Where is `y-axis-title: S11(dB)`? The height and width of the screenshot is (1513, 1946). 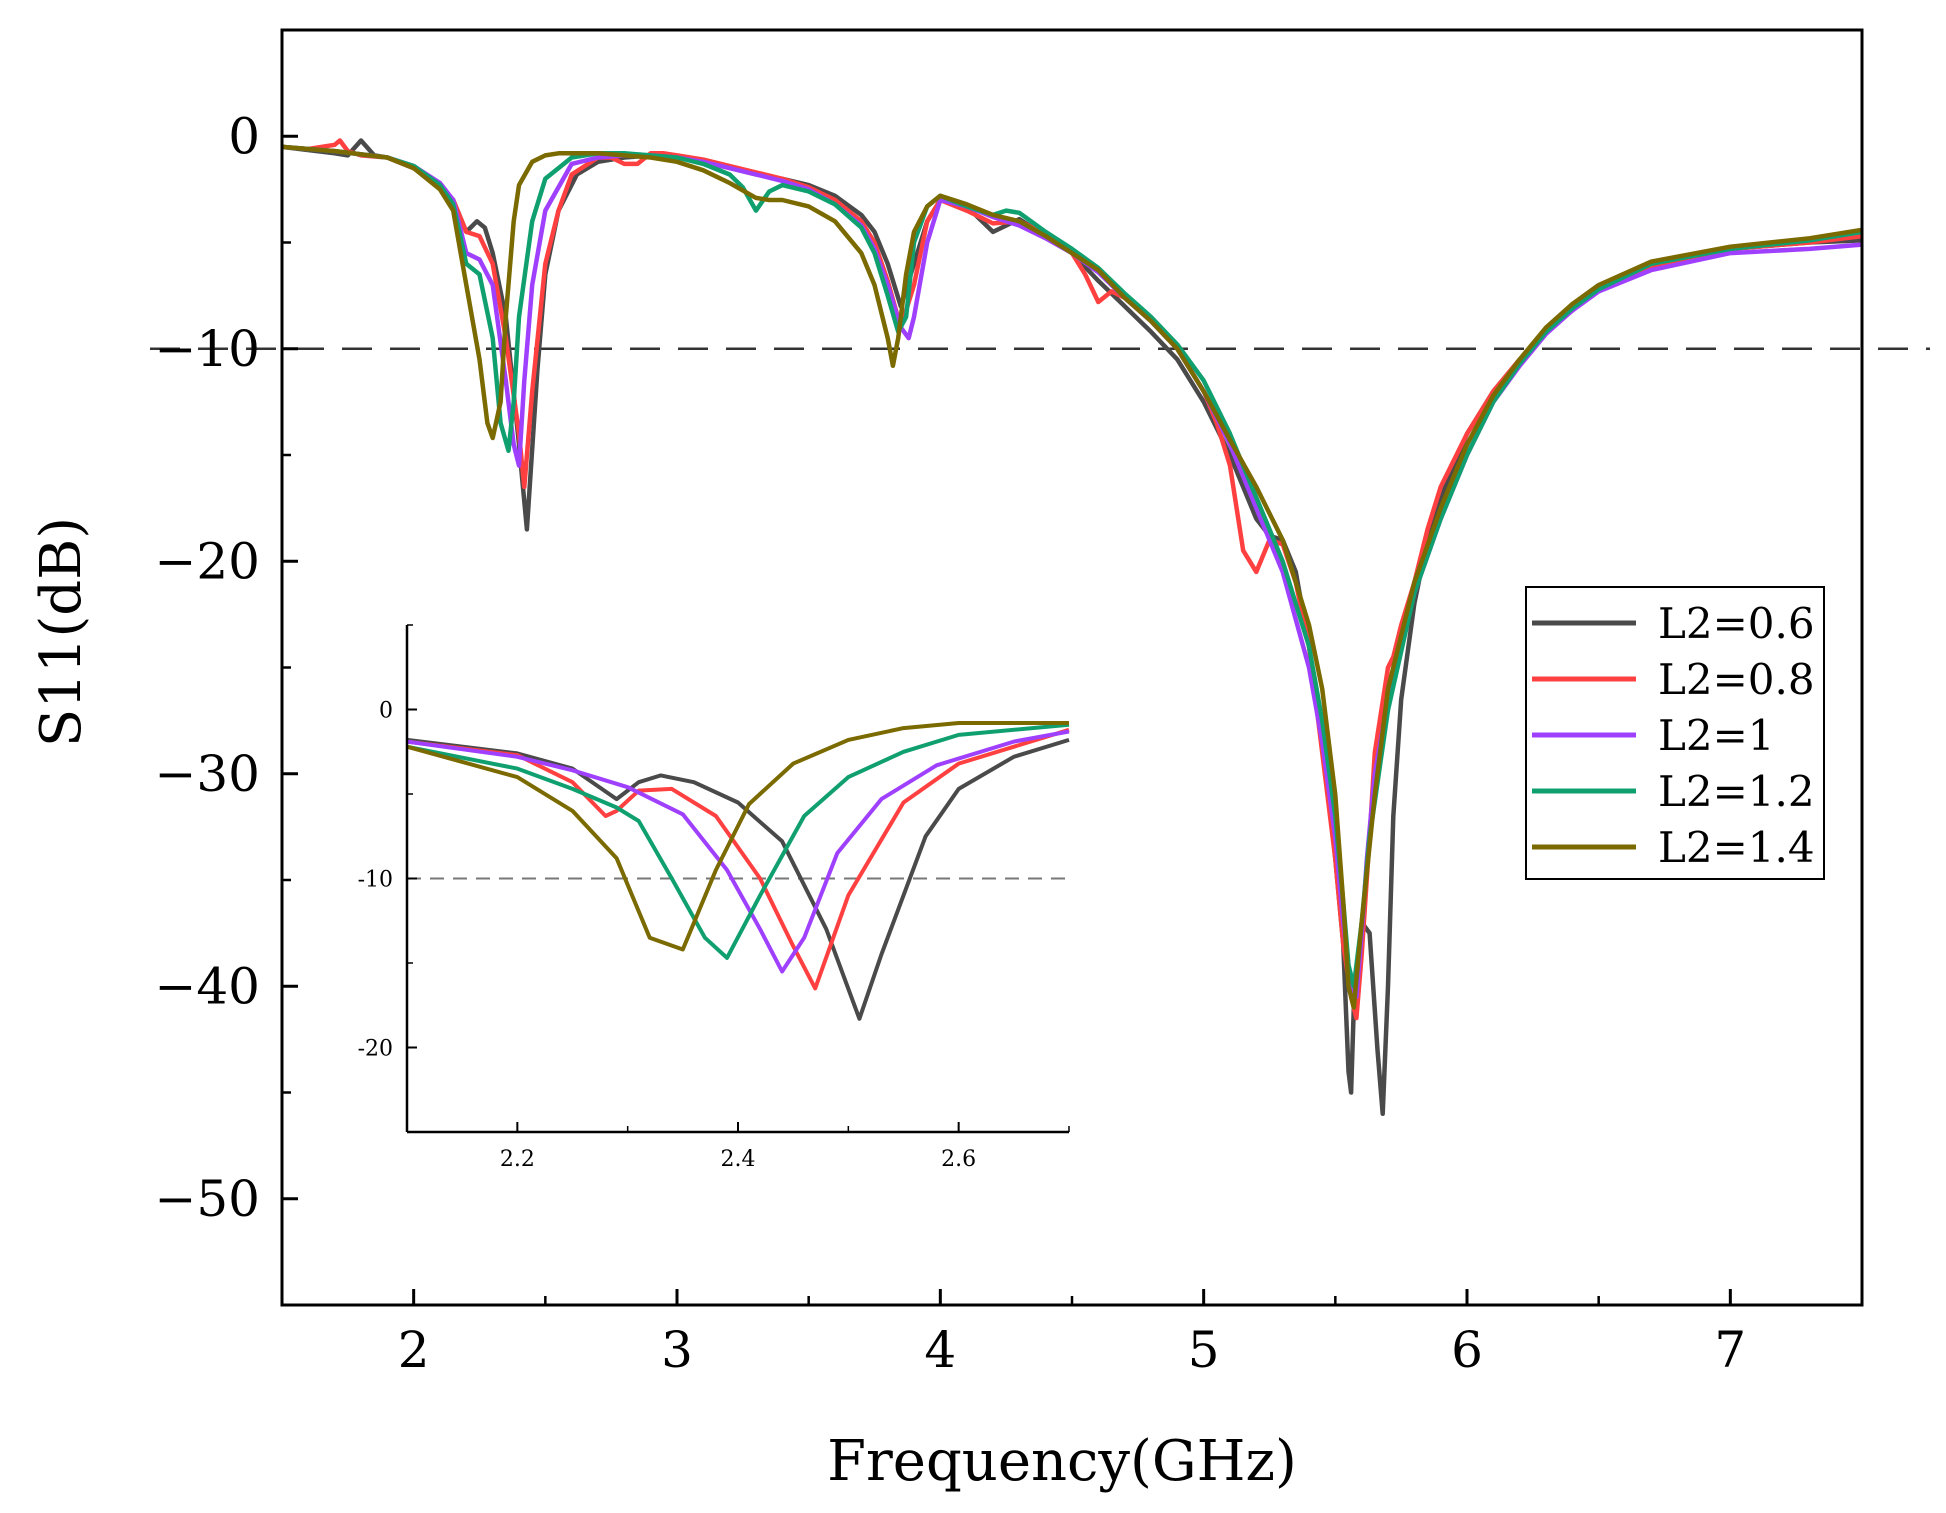
y-axis-title: S11(dB) is located at coordinates (61, 632).